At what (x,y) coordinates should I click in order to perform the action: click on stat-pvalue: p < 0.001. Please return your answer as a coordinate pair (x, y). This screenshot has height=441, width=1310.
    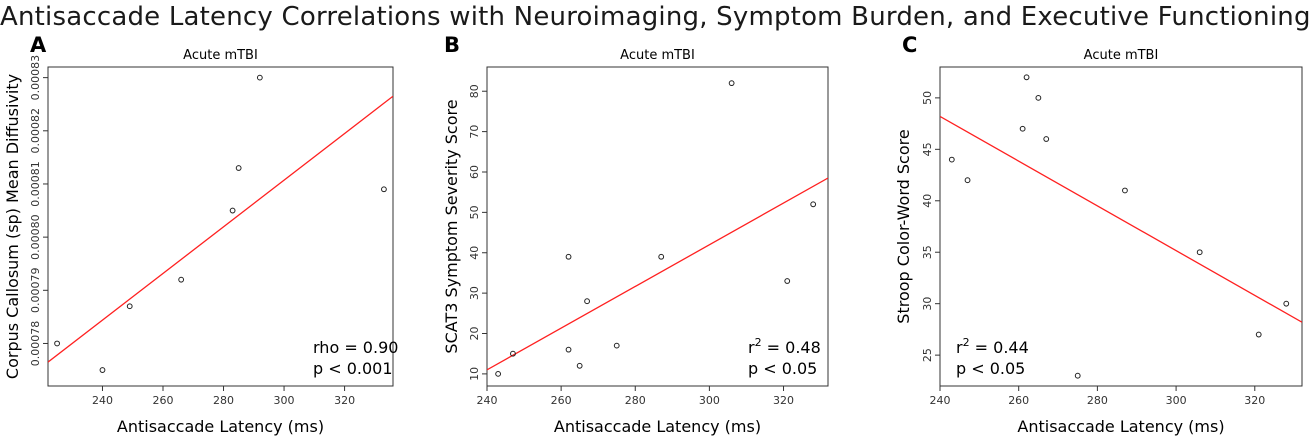
    Looking at the image, I should click on (353, 368).